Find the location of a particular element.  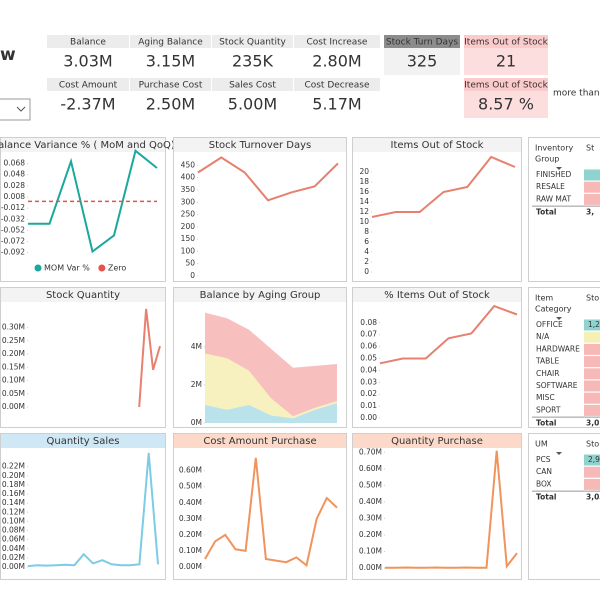

legend-label: Zero is located at coordinates (117, 268).